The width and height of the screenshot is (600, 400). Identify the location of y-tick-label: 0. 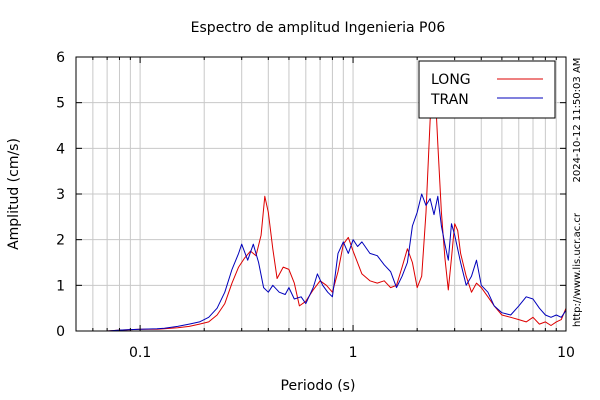
(60, 332).